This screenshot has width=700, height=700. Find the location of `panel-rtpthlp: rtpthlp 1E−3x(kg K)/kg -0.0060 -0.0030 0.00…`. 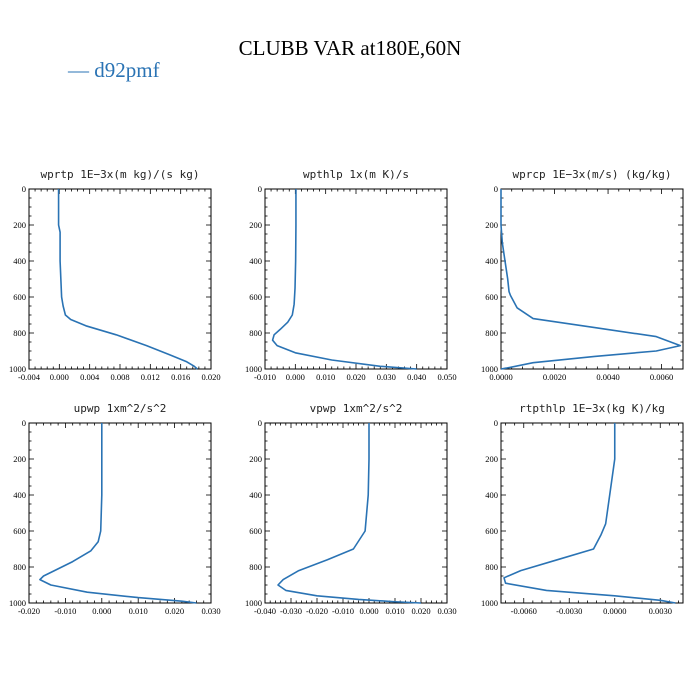

panel-rtpthlp: rtpthlp 1E−3x(kg K)/kg -0.0060 -0.0030 0.00… is located at coordinates (582, 509).